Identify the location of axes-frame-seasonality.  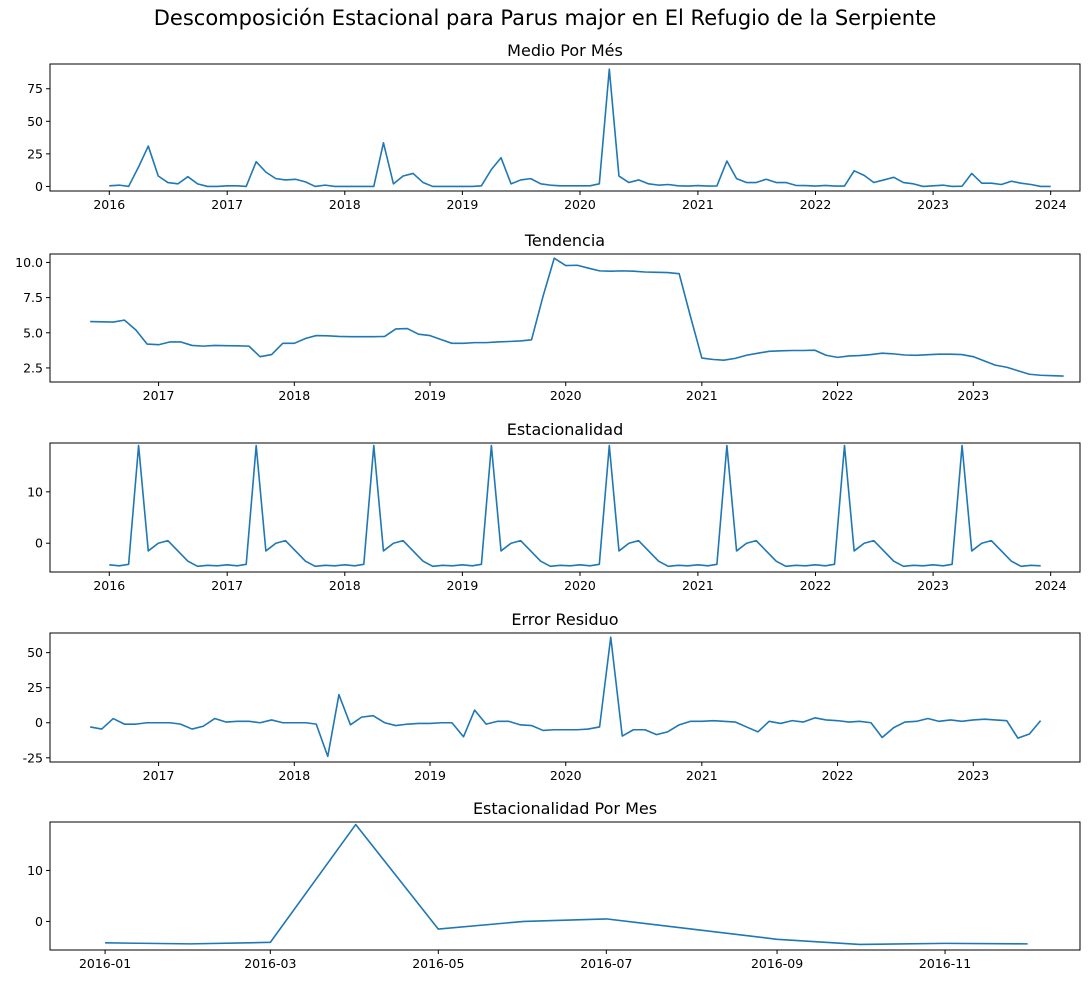
(565, 507).